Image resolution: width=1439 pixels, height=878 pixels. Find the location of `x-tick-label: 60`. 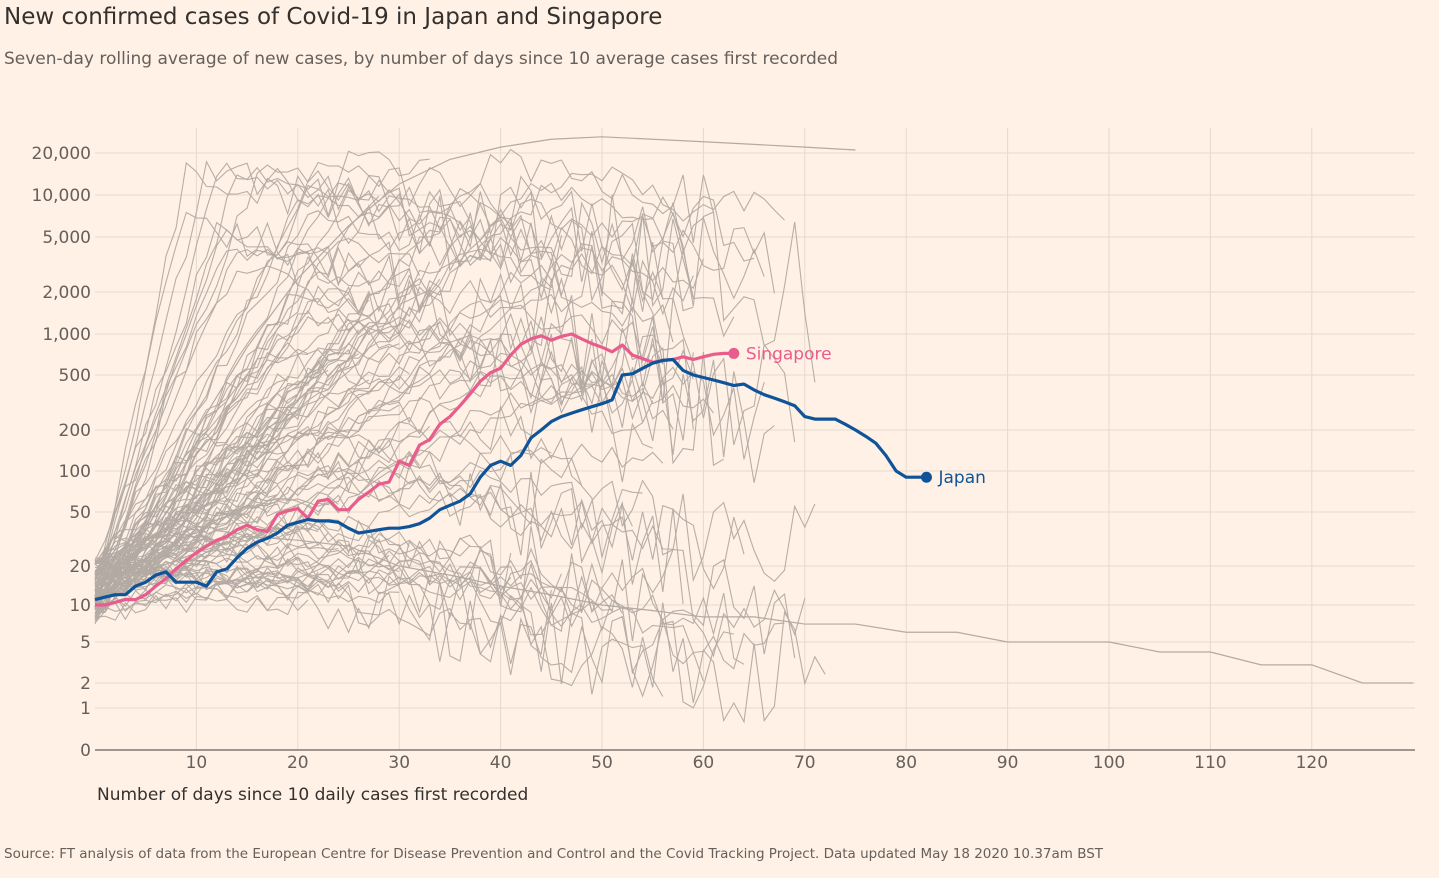

x-tick-label: 60 is located at coordinates (704, 763).